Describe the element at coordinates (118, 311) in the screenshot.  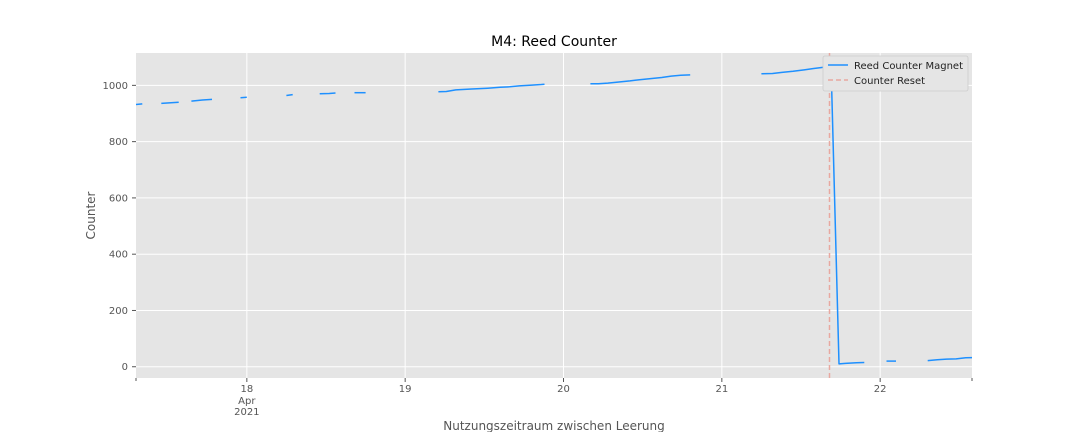
I see `y-tick-label: 200` at that location.